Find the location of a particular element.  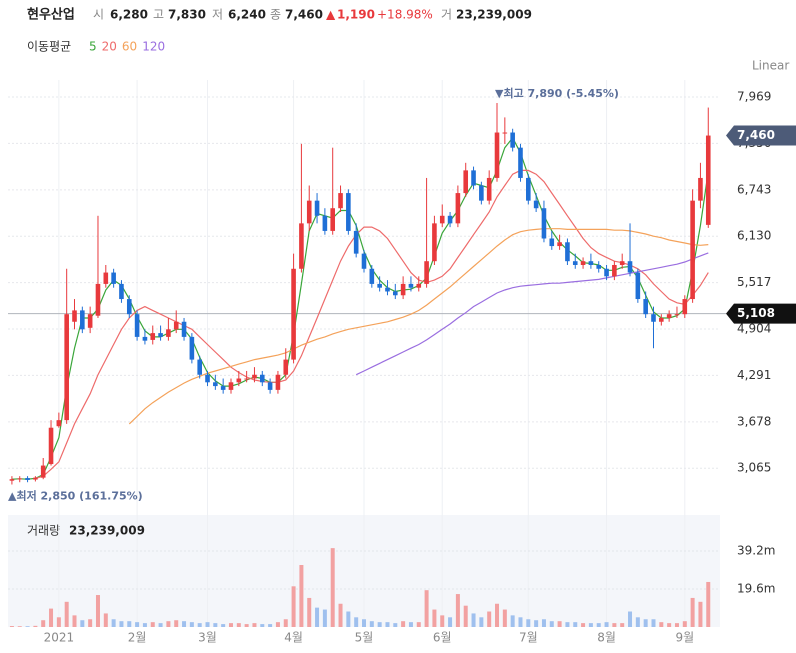

quote-label: ▲ is located at coordinates (331, 15).